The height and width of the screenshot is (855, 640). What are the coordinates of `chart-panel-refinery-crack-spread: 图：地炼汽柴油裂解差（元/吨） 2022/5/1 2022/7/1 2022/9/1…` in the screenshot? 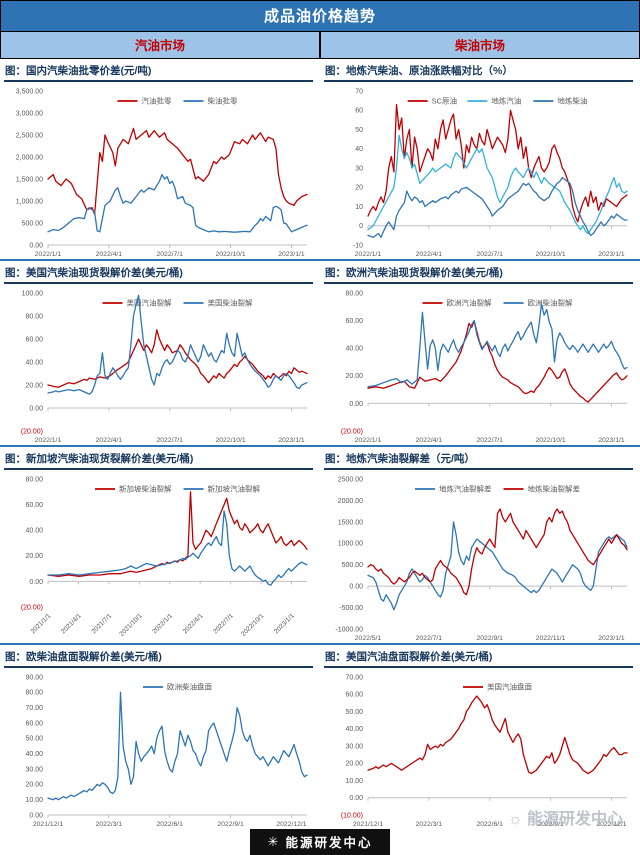 It's located at (480, 545).